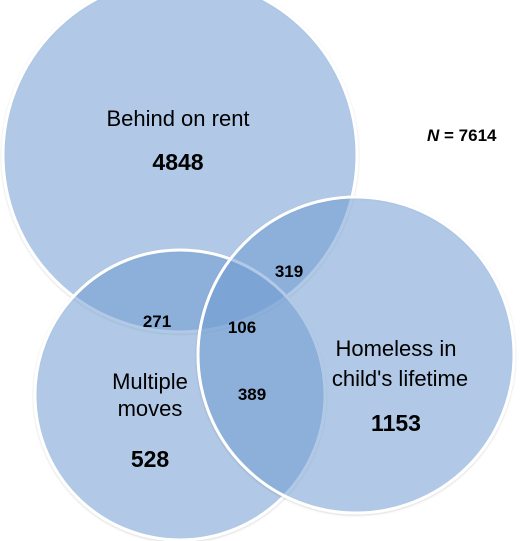 Image resolution: width=520 pixels, height=541 pixels. I want to click on sample-size-label: N = 7614, so click(462, 135).